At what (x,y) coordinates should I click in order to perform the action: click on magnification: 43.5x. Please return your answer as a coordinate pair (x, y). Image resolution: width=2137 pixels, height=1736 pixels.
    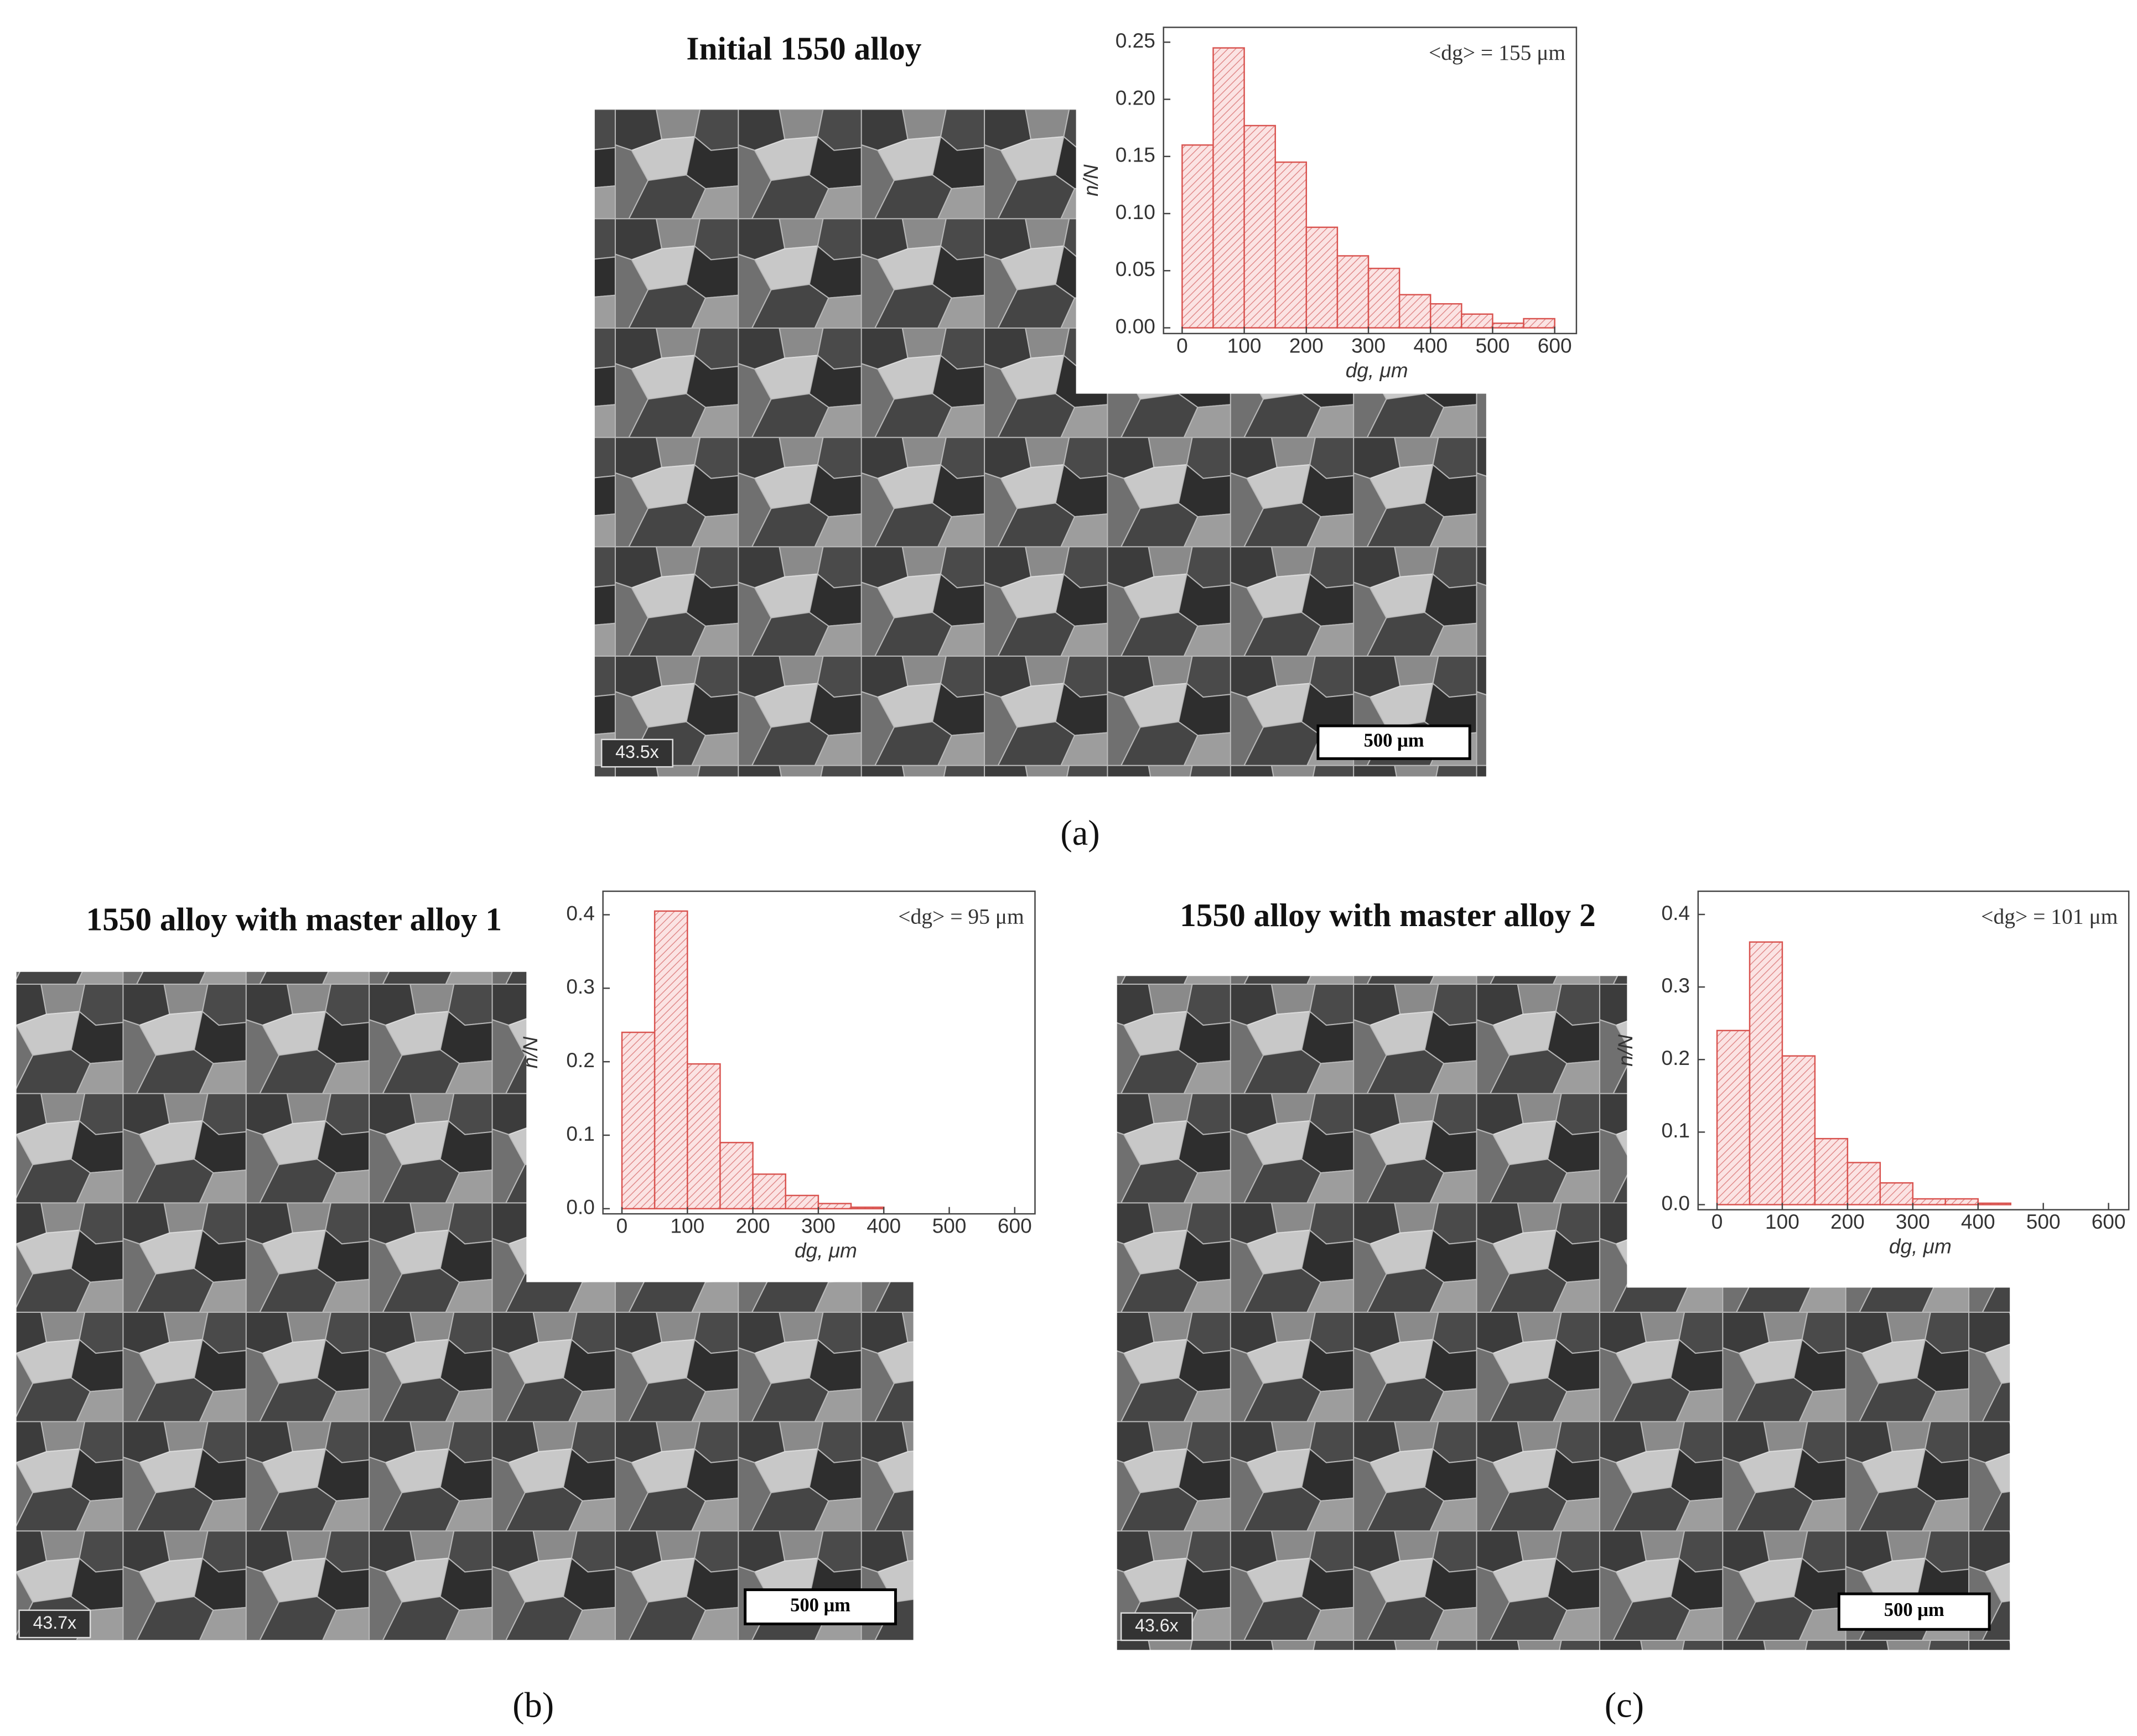
    Looking at the image, I should click on (637, 752).